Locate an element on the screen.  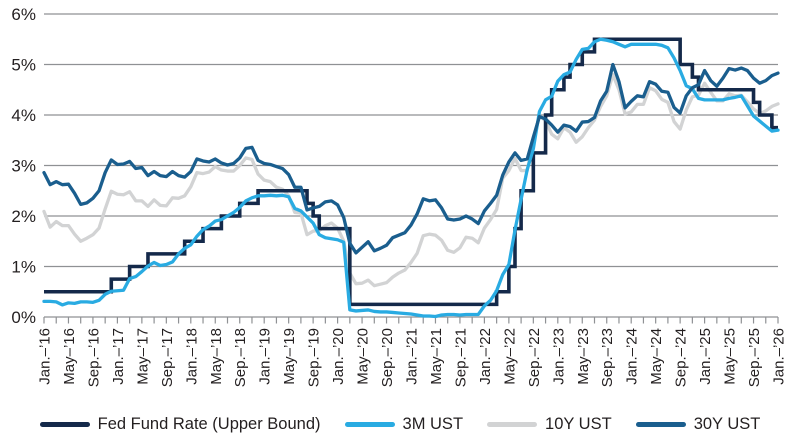
svg-text: 4% is located at coordinates (23, 115).